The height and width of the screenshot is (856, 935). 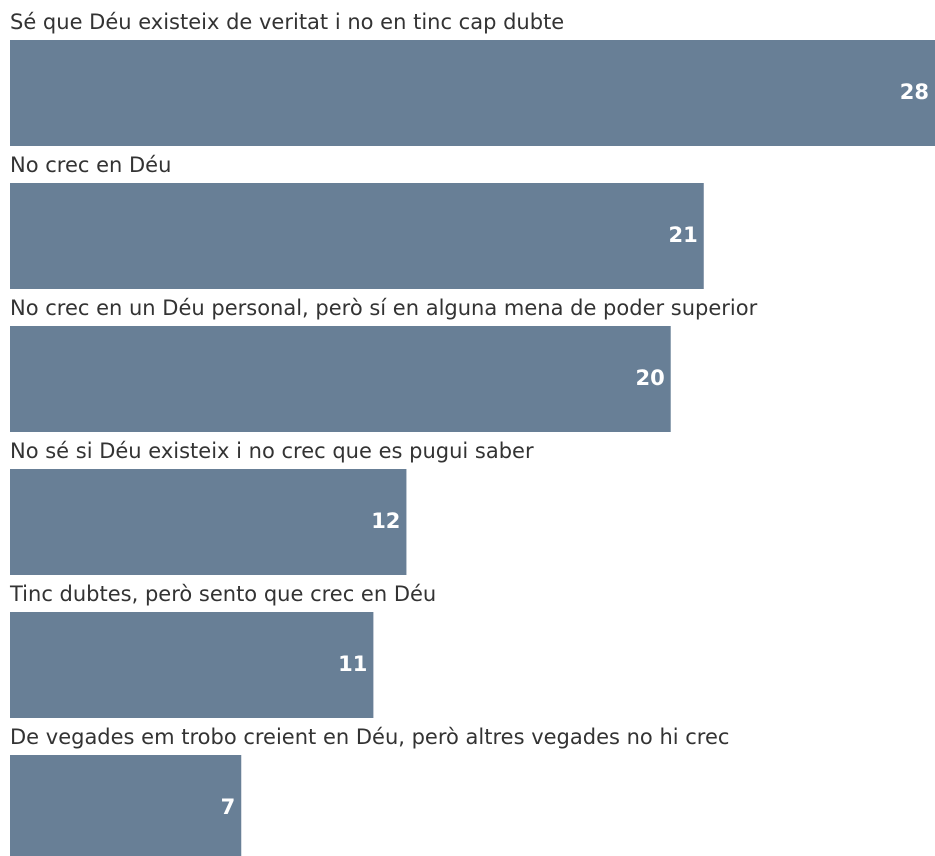 What do you see at coordinates (385, 521) in the screenshot?
I see `value-label: 12` at bounding box center [385, 521].